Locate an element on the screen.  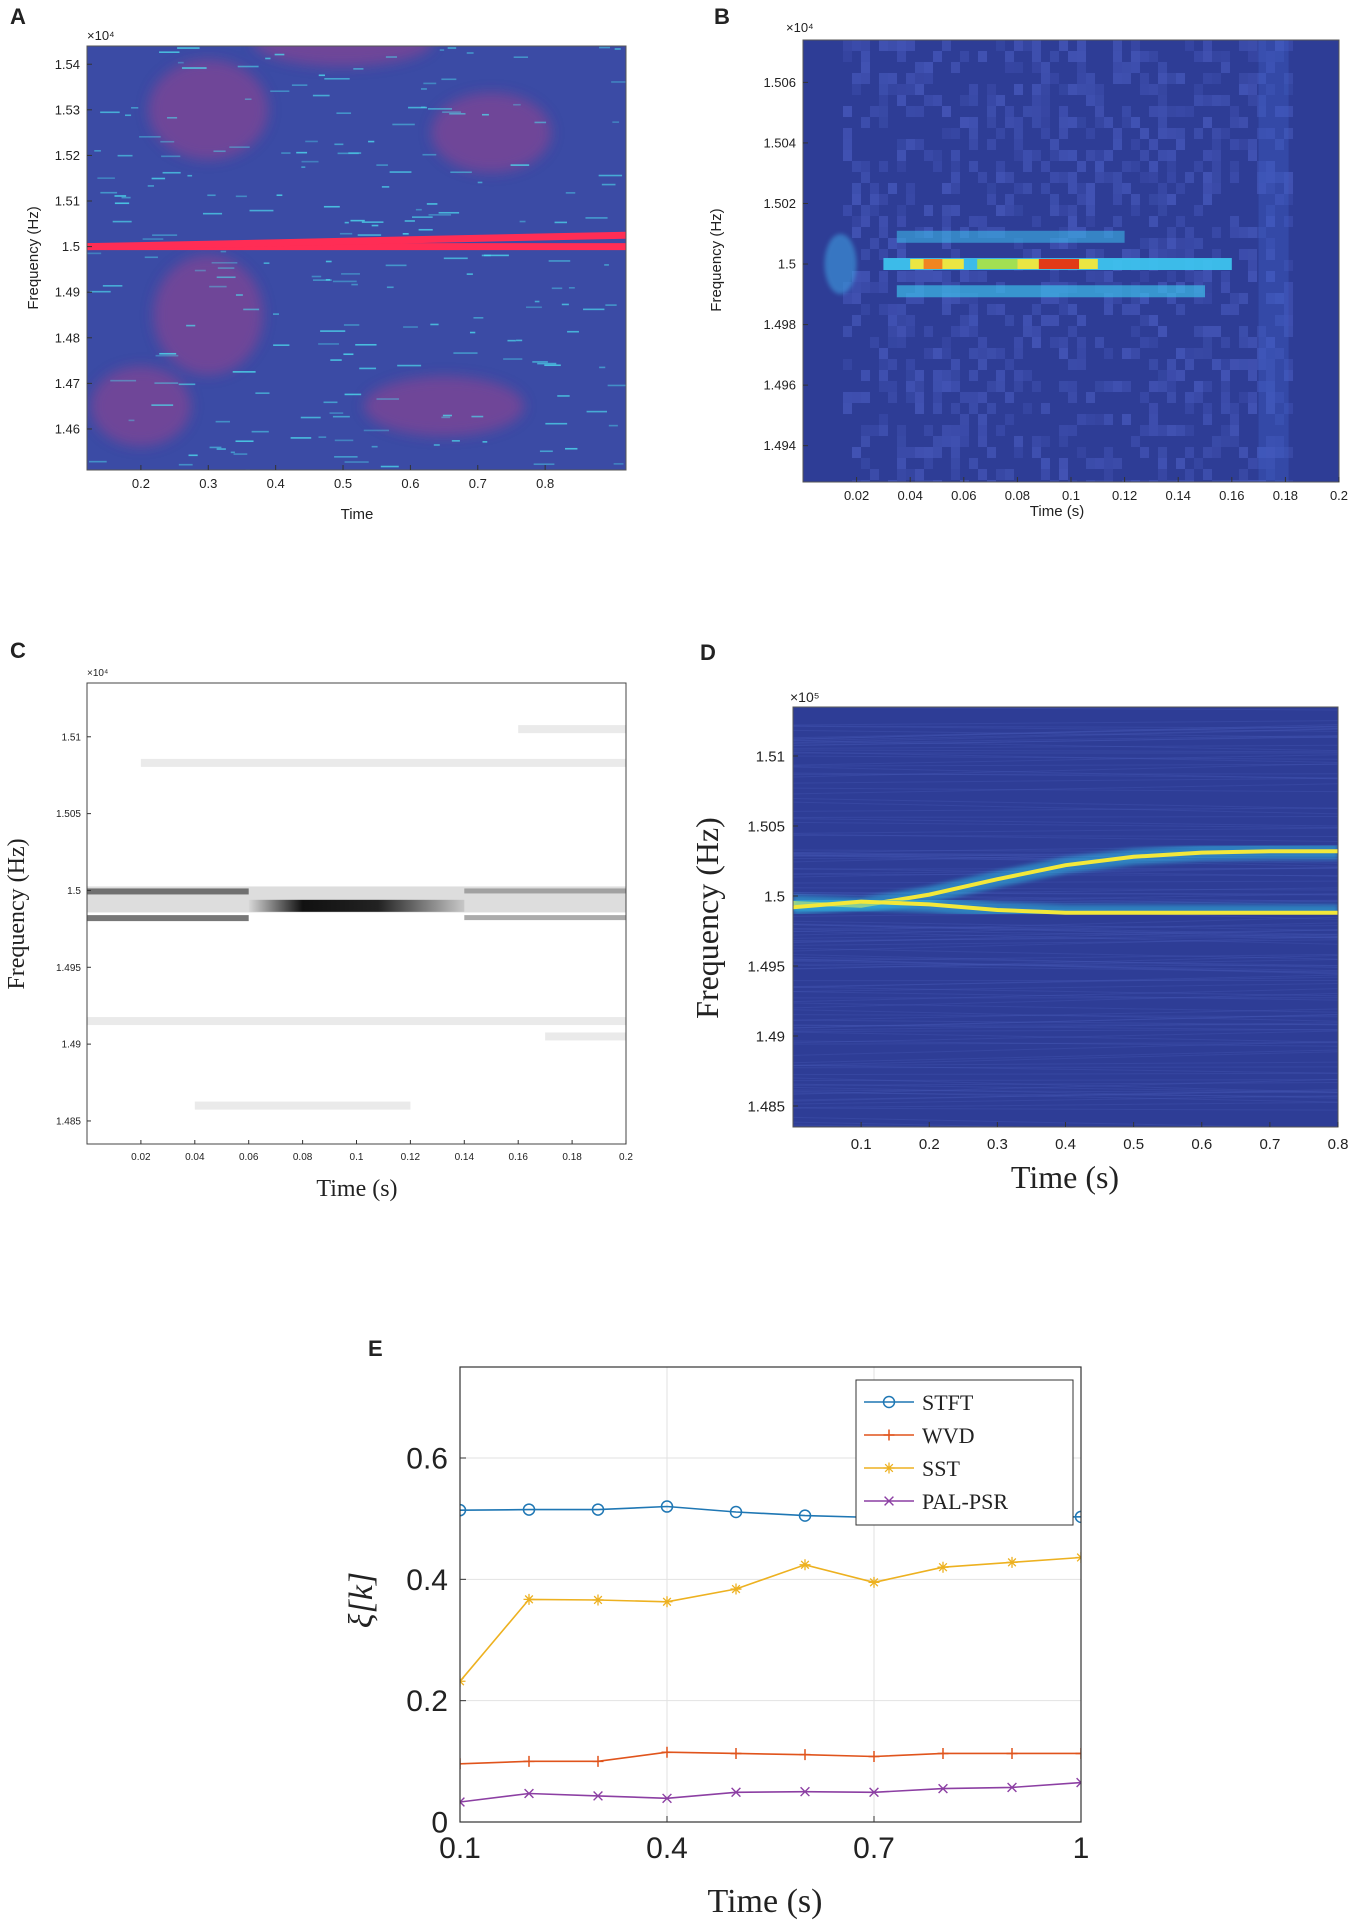
x-tick-label: 0.6 is located at coordinates (1201, 1144).